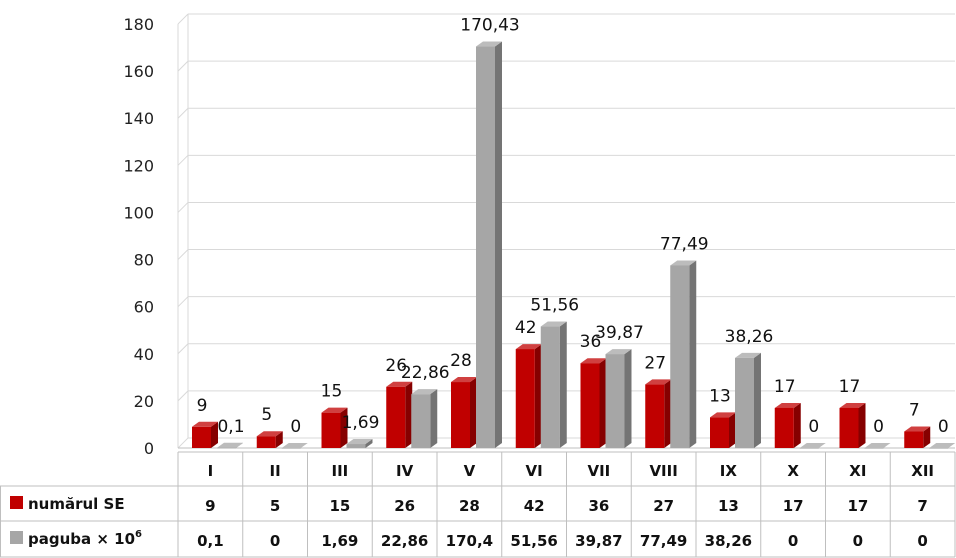 This screenshot has width=956, height=558. What do you see at coordinates (275, 471) in the screenshot?
I see `category-label: II` at bounding box center [275, 471].